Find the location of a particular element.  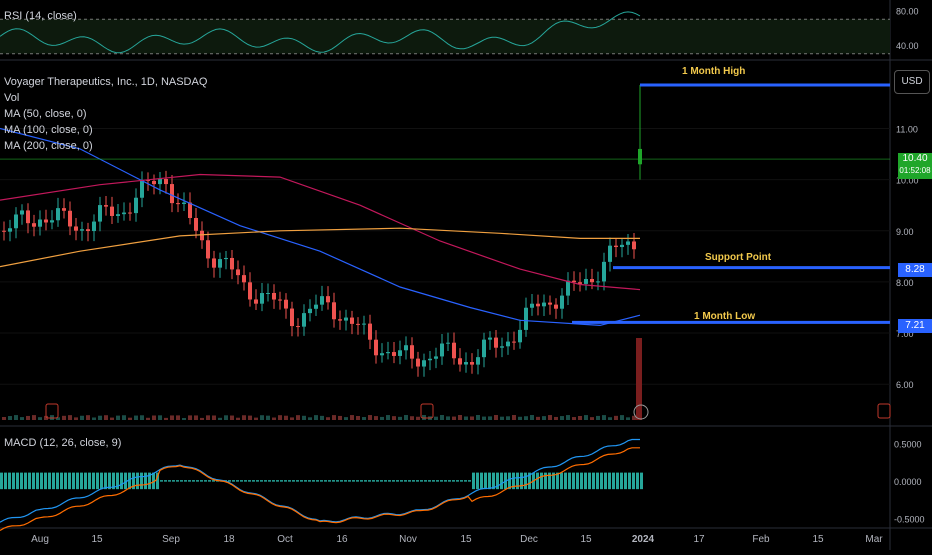

time-tick-label: Sep is located at coordinates (171, 539).